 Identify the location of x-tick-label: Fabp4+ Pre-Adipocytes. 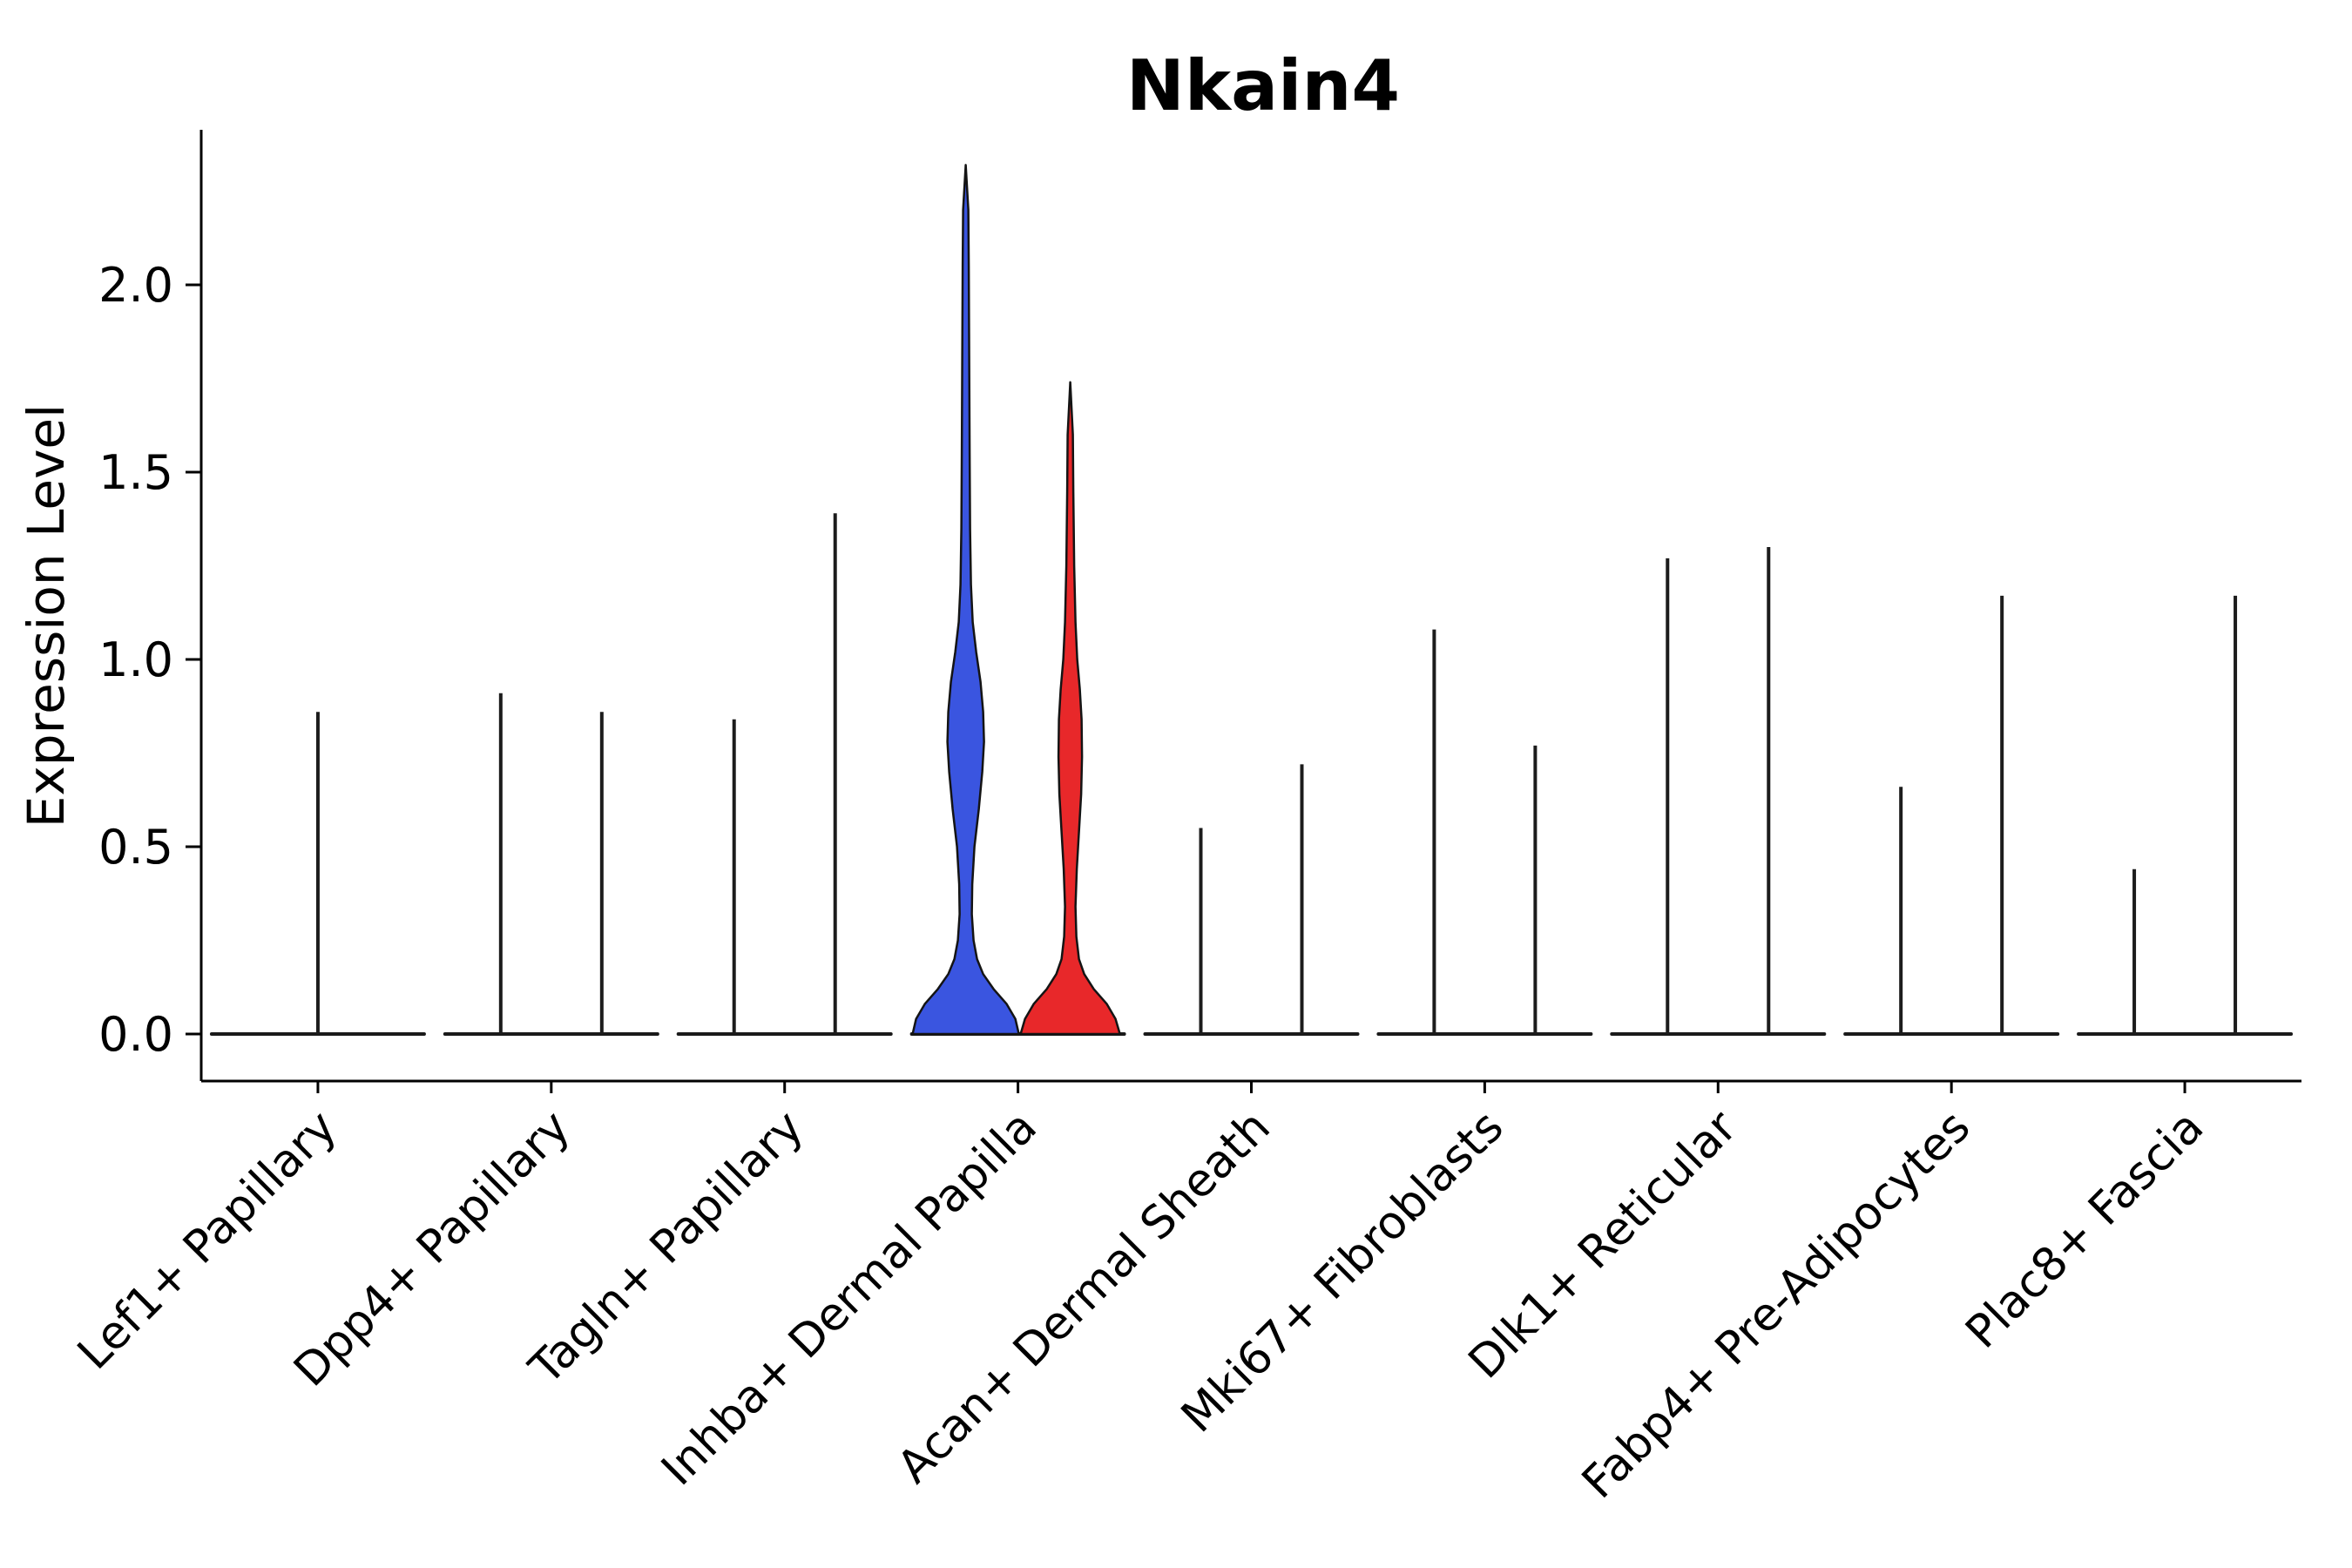
(1776, 1305).